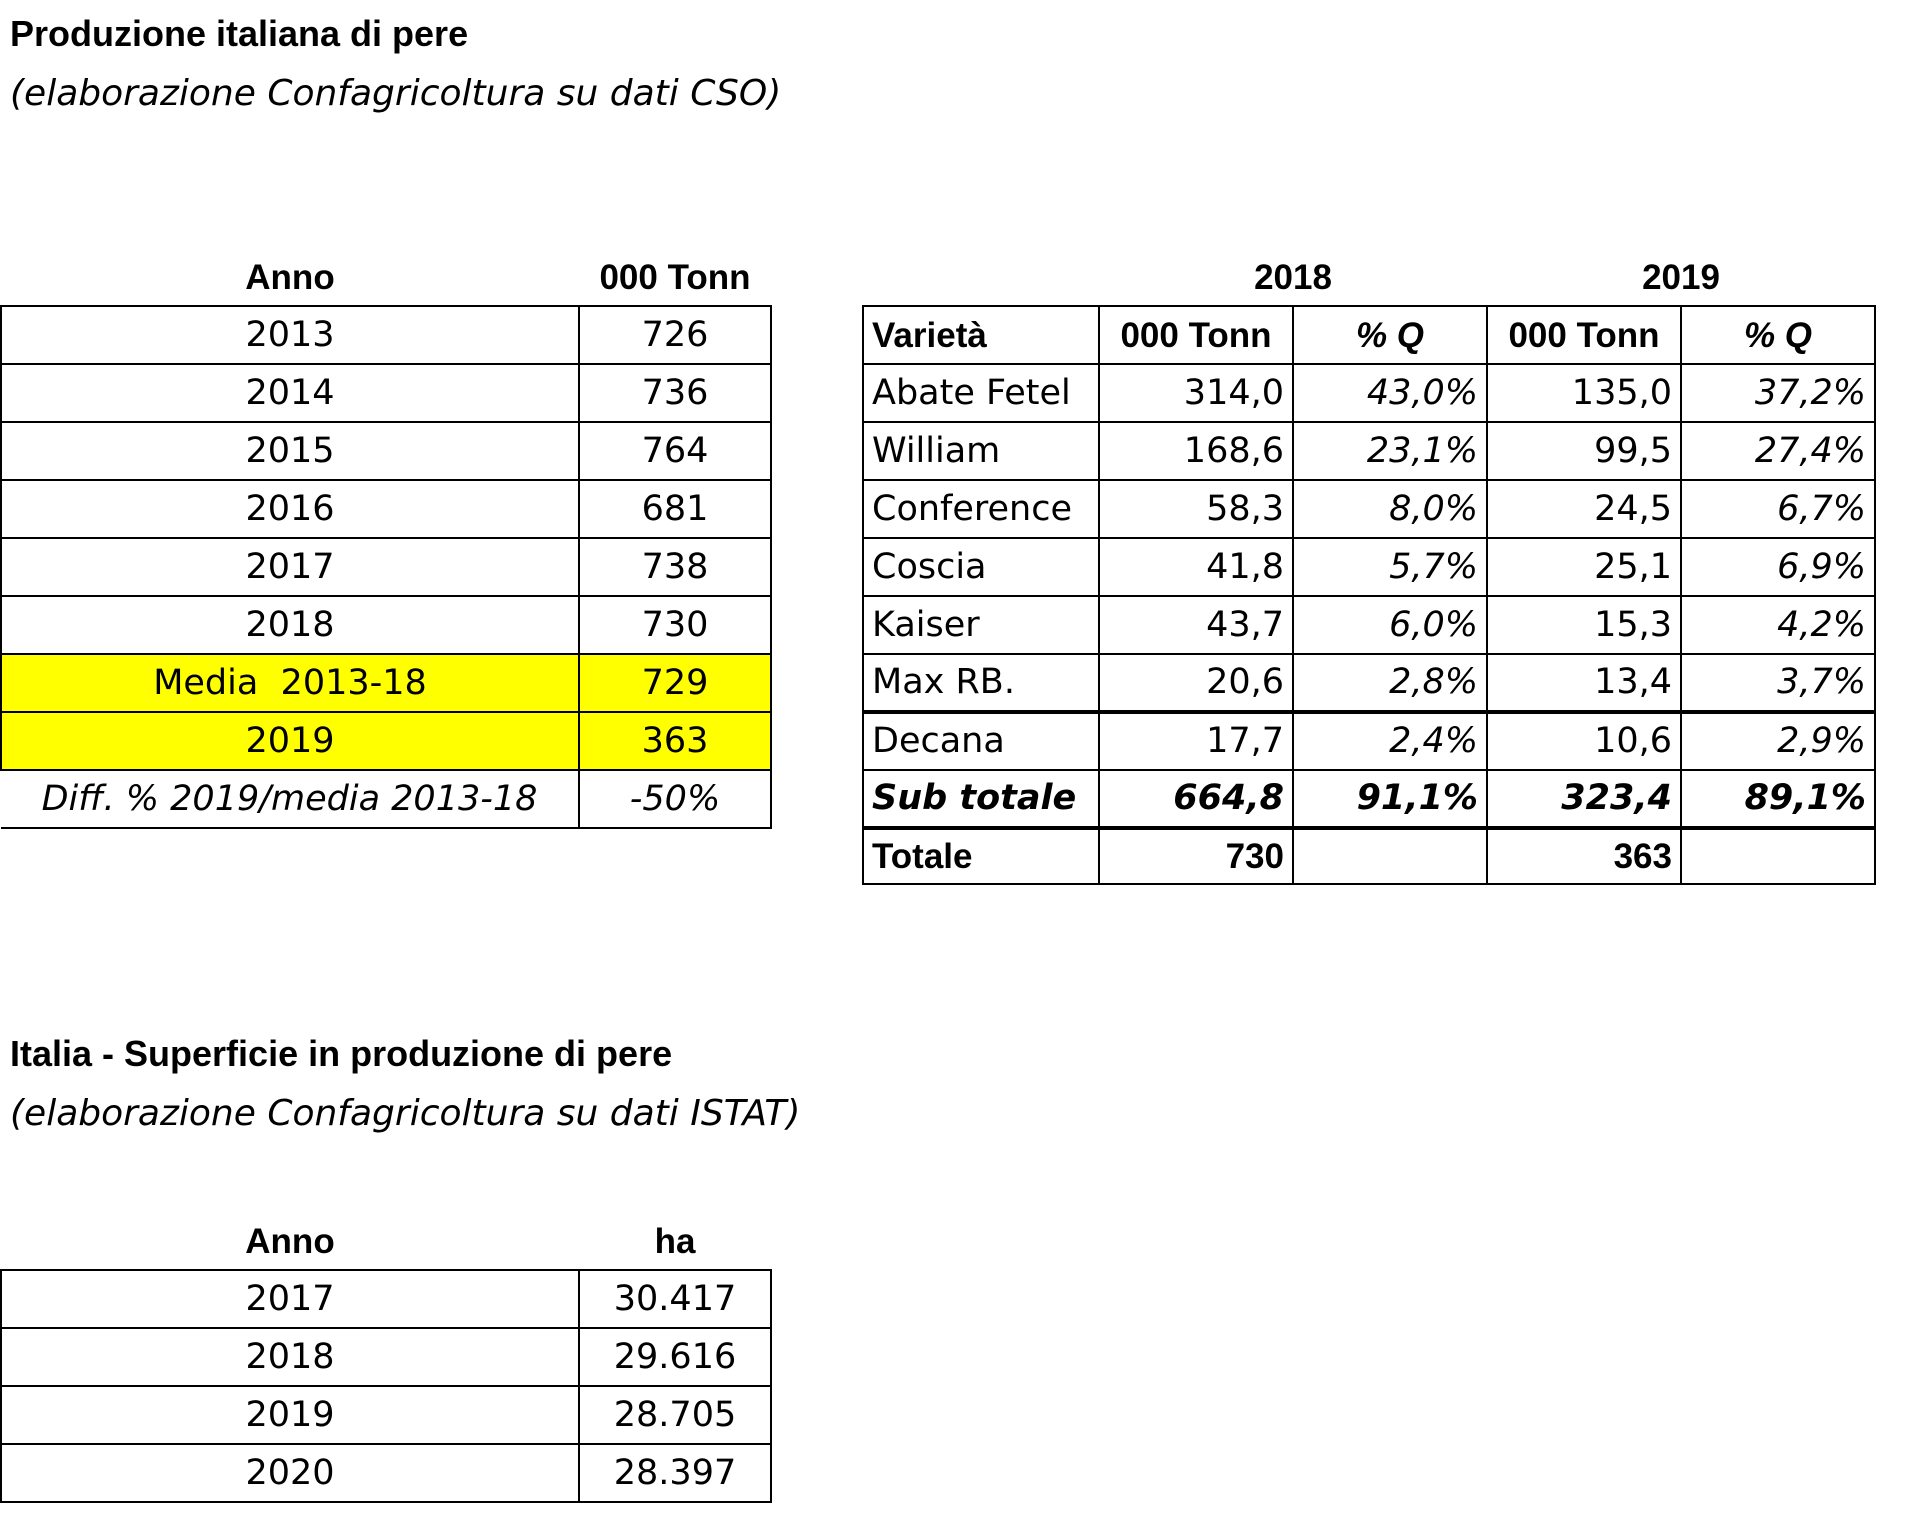 The height and width of the screenshot is (1516, 1920). I want to click on total-tonn-2018: 730, so click(1196, 856).